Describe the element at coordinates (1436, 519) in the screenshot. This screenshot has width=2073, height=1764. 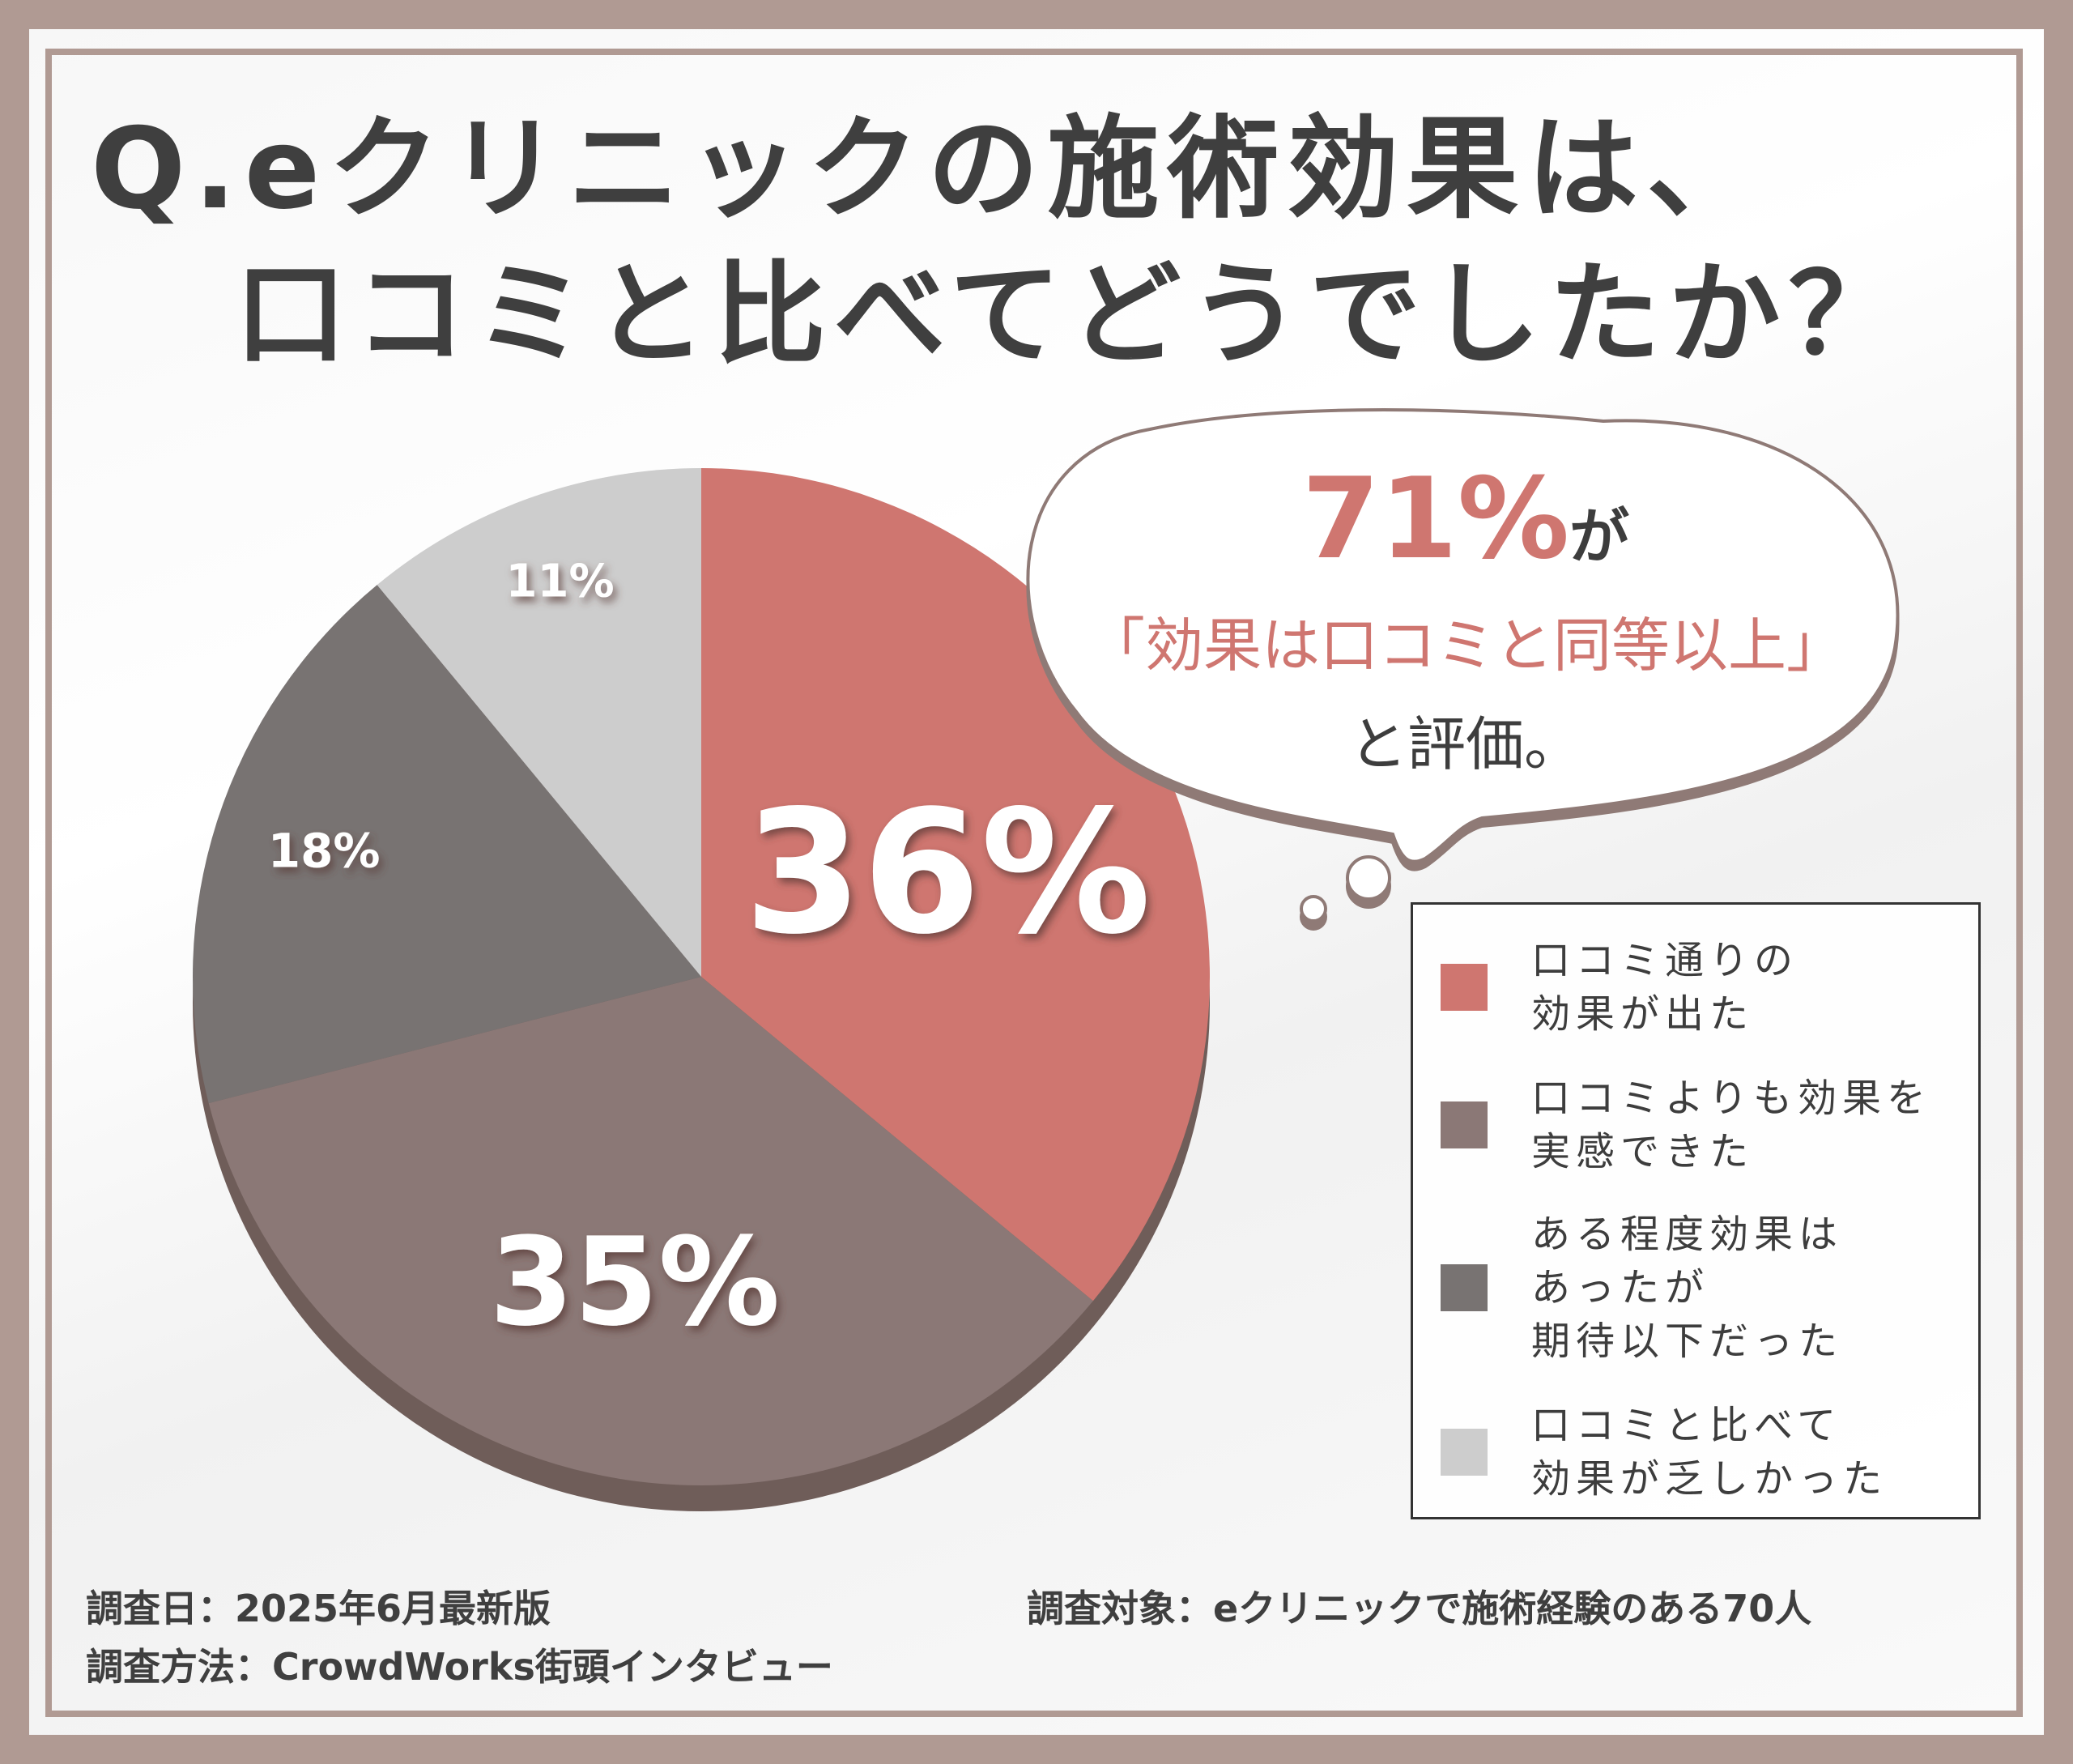
I see `bubble-percent: 71%` at that location.